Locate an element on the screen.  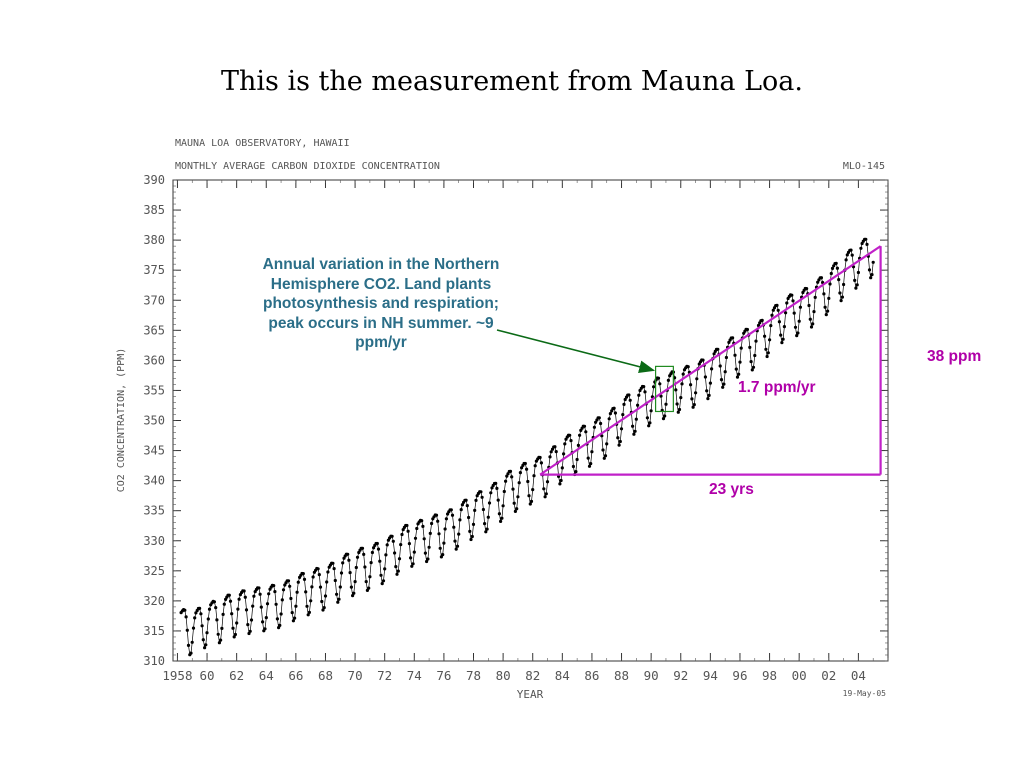
years-span-label: 23 yrs is located at coordinates (731, 489).